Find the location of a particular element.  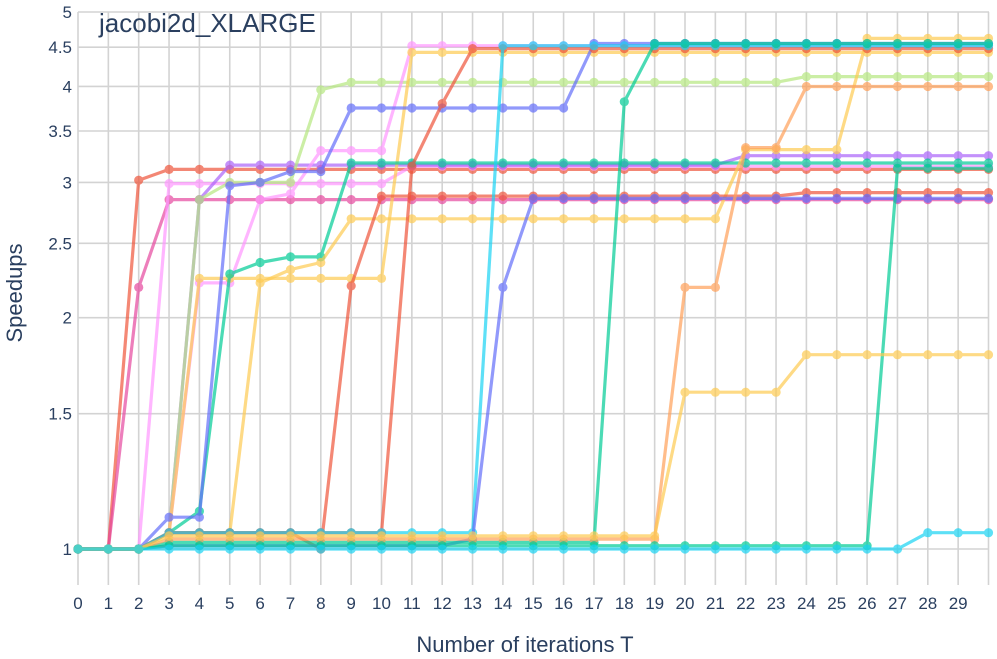

y-tick-label: 2.5 is located at coordinates (60, 243).